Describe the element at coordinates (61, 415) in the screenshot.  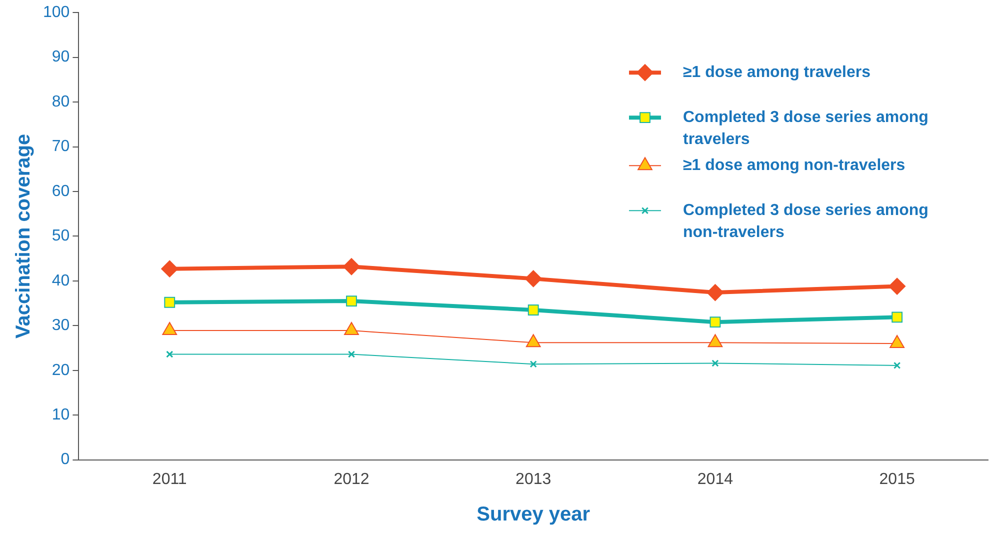
I see `y-tick-label: 10` at that location.